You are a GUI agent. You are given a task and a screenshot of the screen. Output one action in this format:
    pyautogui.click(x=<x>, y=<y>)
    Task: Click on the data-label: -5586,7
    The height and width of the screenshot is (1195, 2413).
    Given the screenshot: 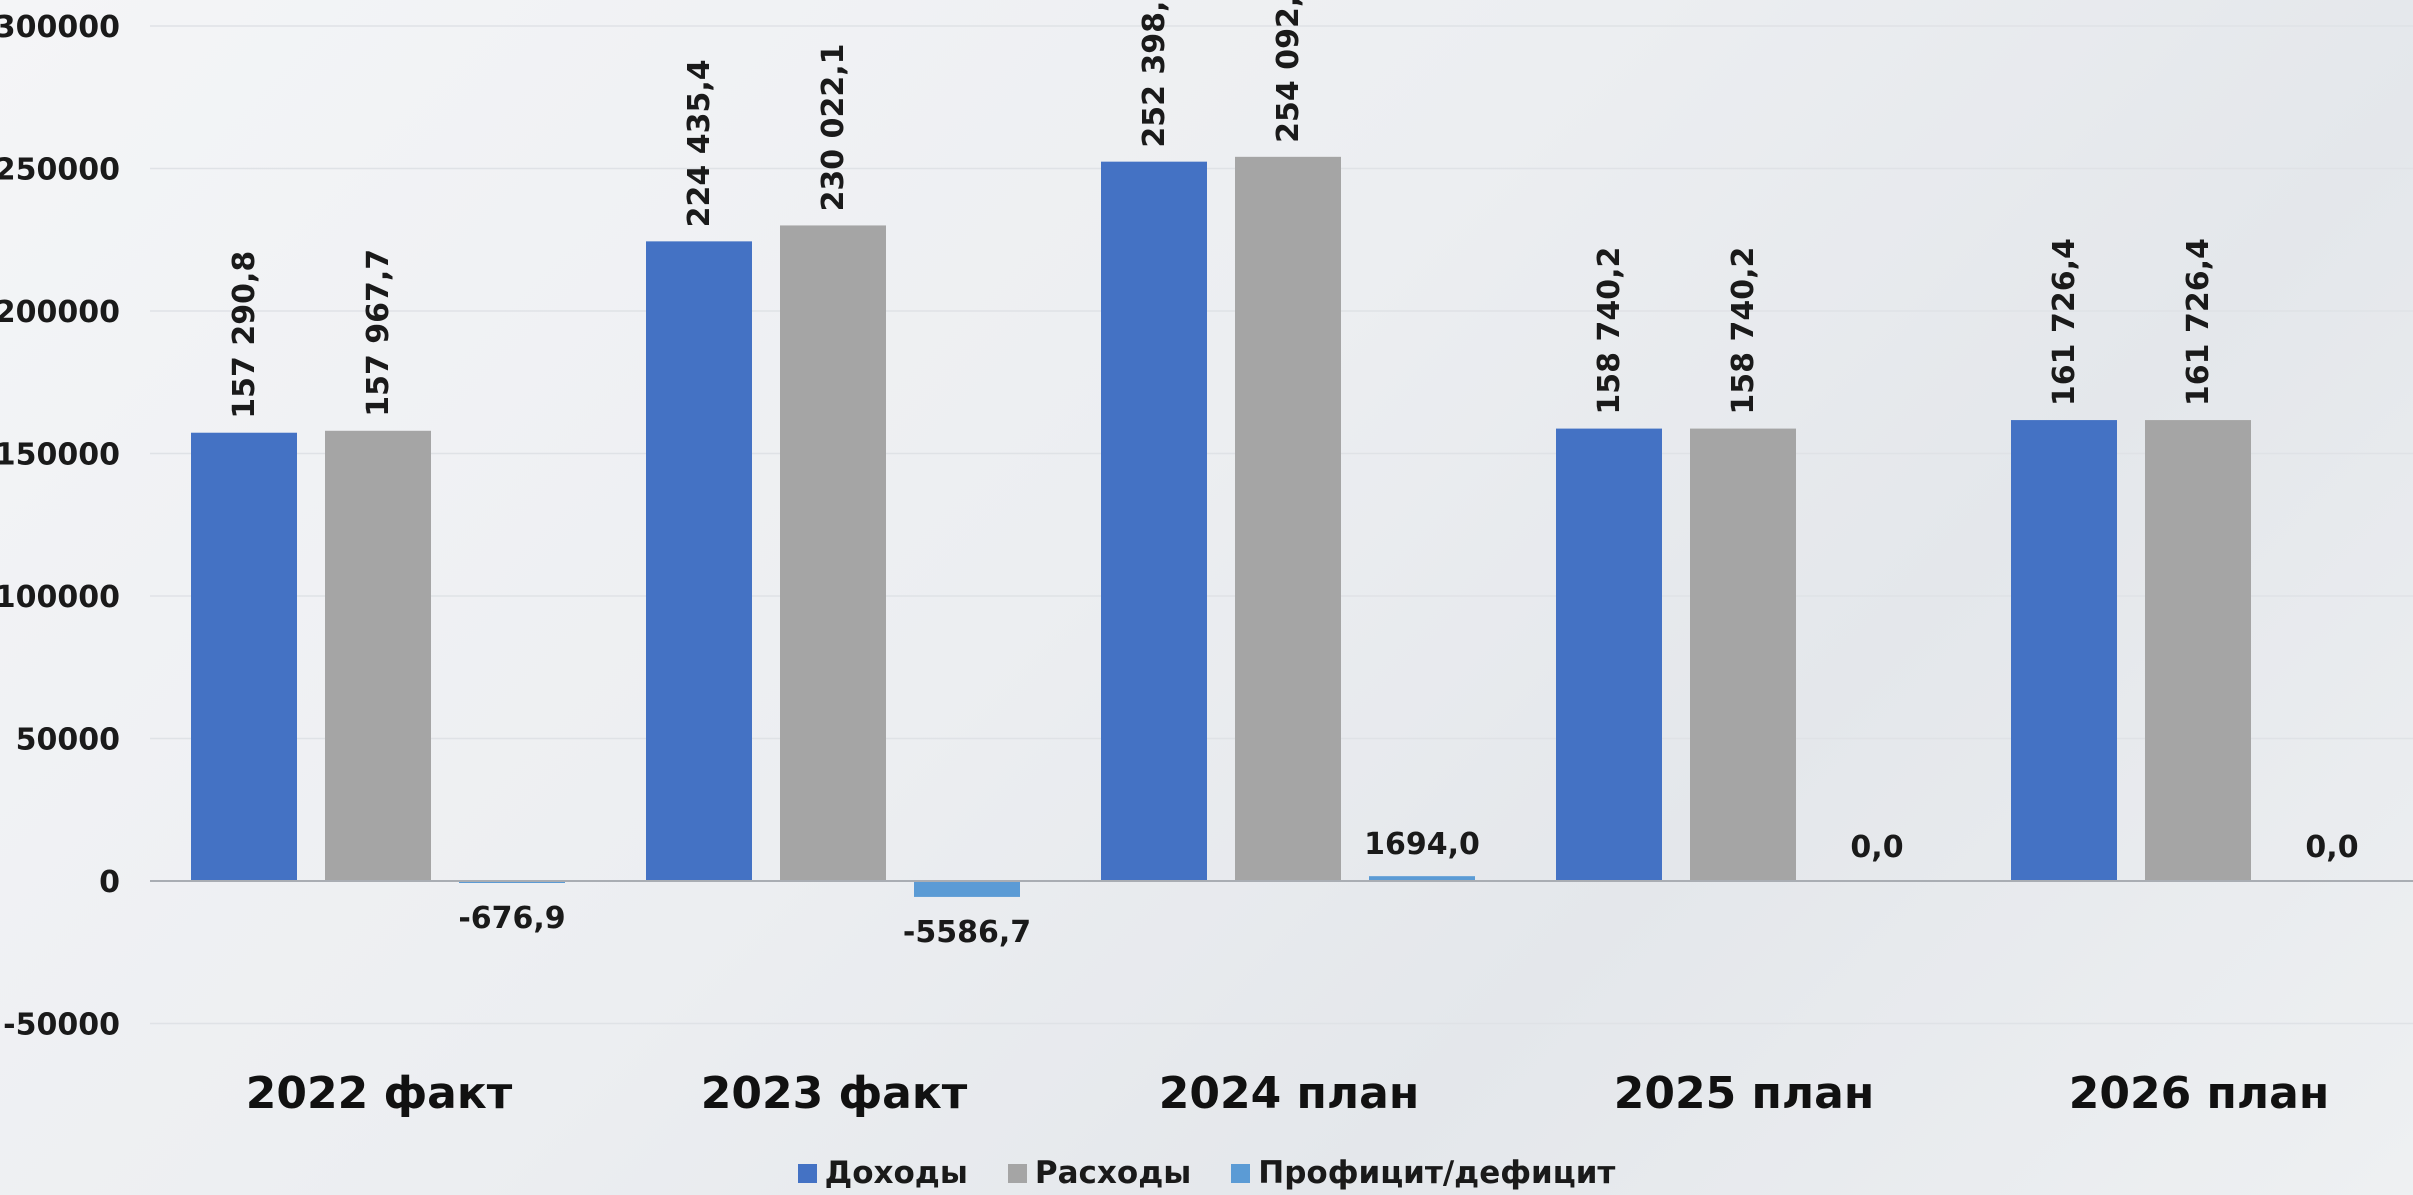 What is the action you would take?
    pyautogui.click(x=967, y=932)
    